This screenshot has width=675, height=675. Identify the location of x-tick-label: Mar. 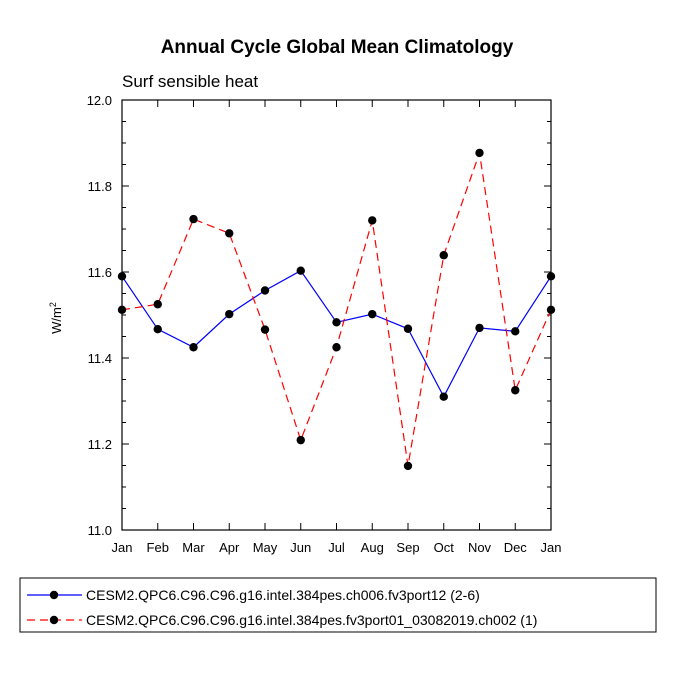
(193, 547).